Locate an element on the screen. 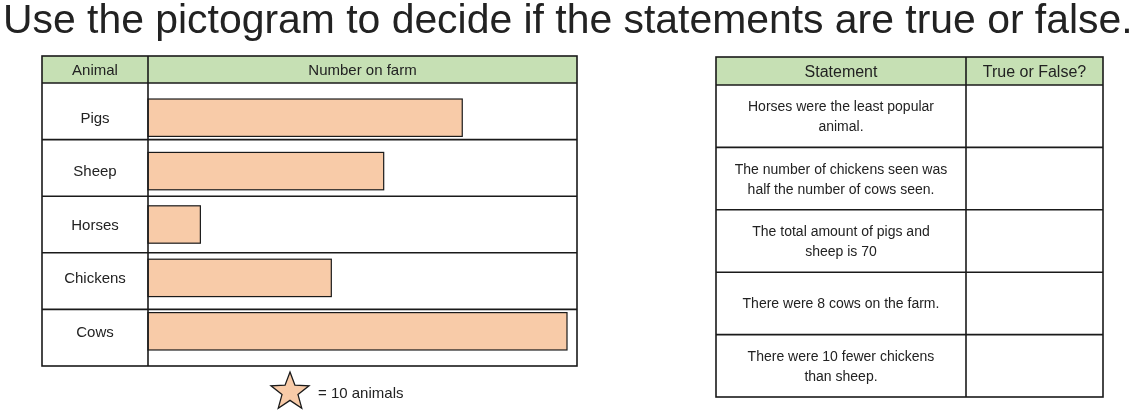 The width and height of the screenshot is (1148, 415). text: The total amount of pigs and sheep is 70 is located at coordinates (841, 240).